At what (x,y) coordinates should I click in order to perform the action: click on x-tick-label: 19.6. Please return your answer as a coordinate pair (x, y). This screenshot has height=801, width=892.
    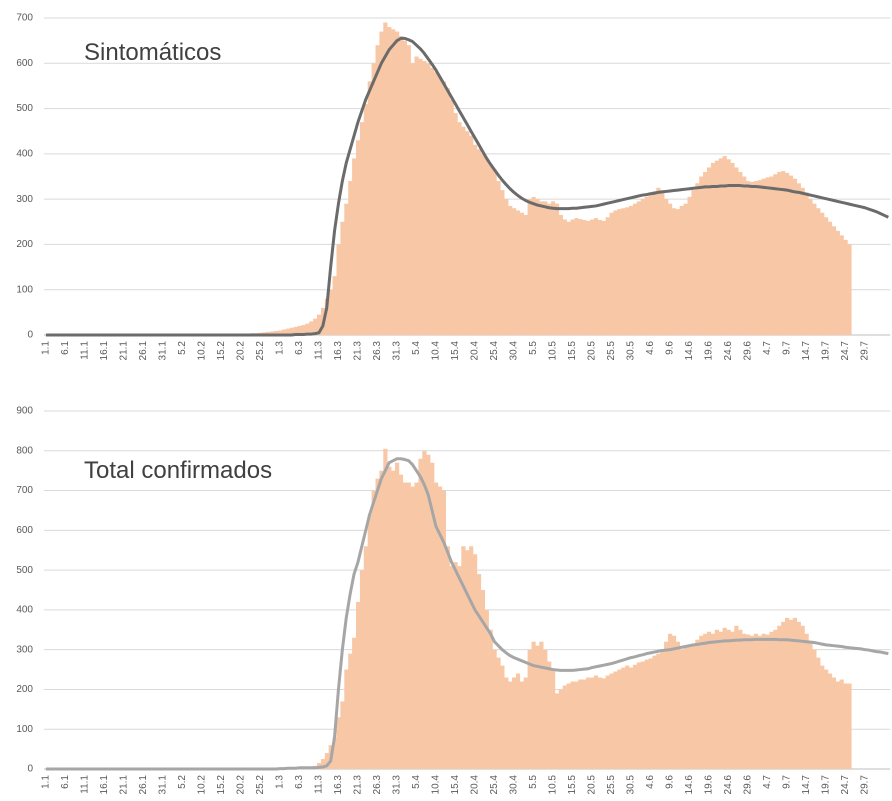
    Looking at the image, I should click on (709, 785).